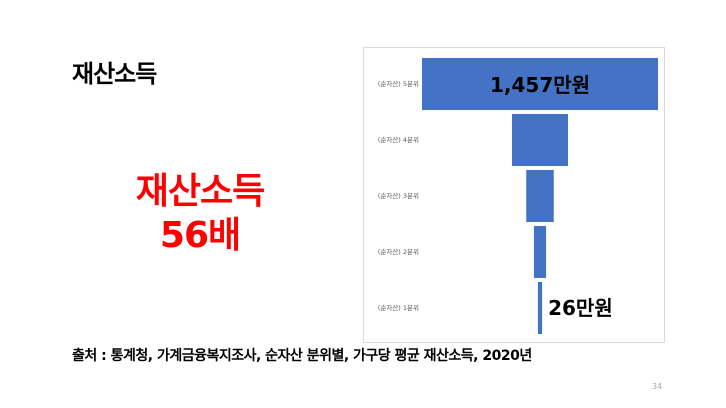 Image resolution: width=726 pixels, height=408 pixels. I want to click on category-label: (순자산) 2분위, so click(398, 251).